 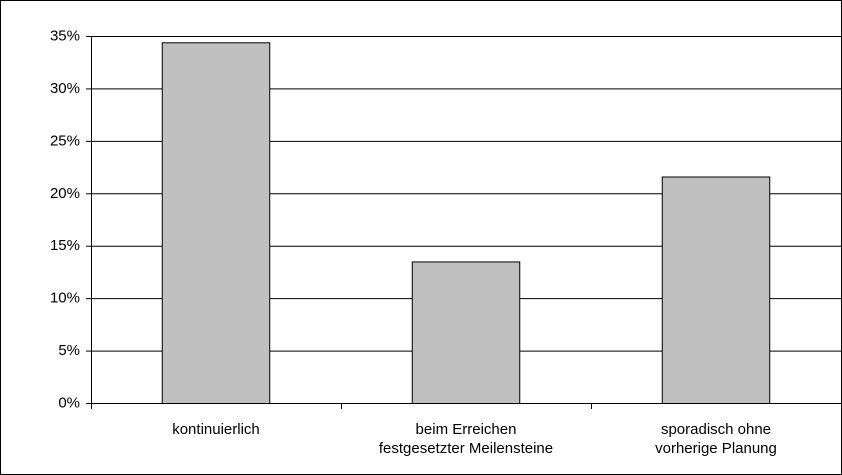 What do you see at coordinates (65, 35) in the screenshot?
I see `y-tick-label: 35%` at bounding box center [65, 35].